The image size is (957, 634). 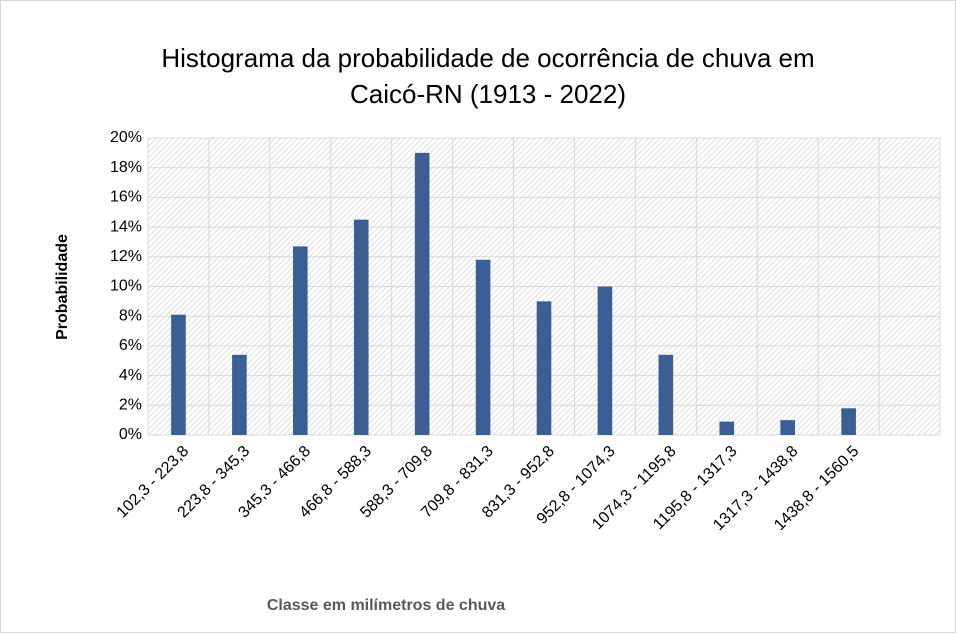 What do you see at coordinates (130, 315) in the screenshot?
I see `y-tick-label: 8%` at bounding box center [130, 315].